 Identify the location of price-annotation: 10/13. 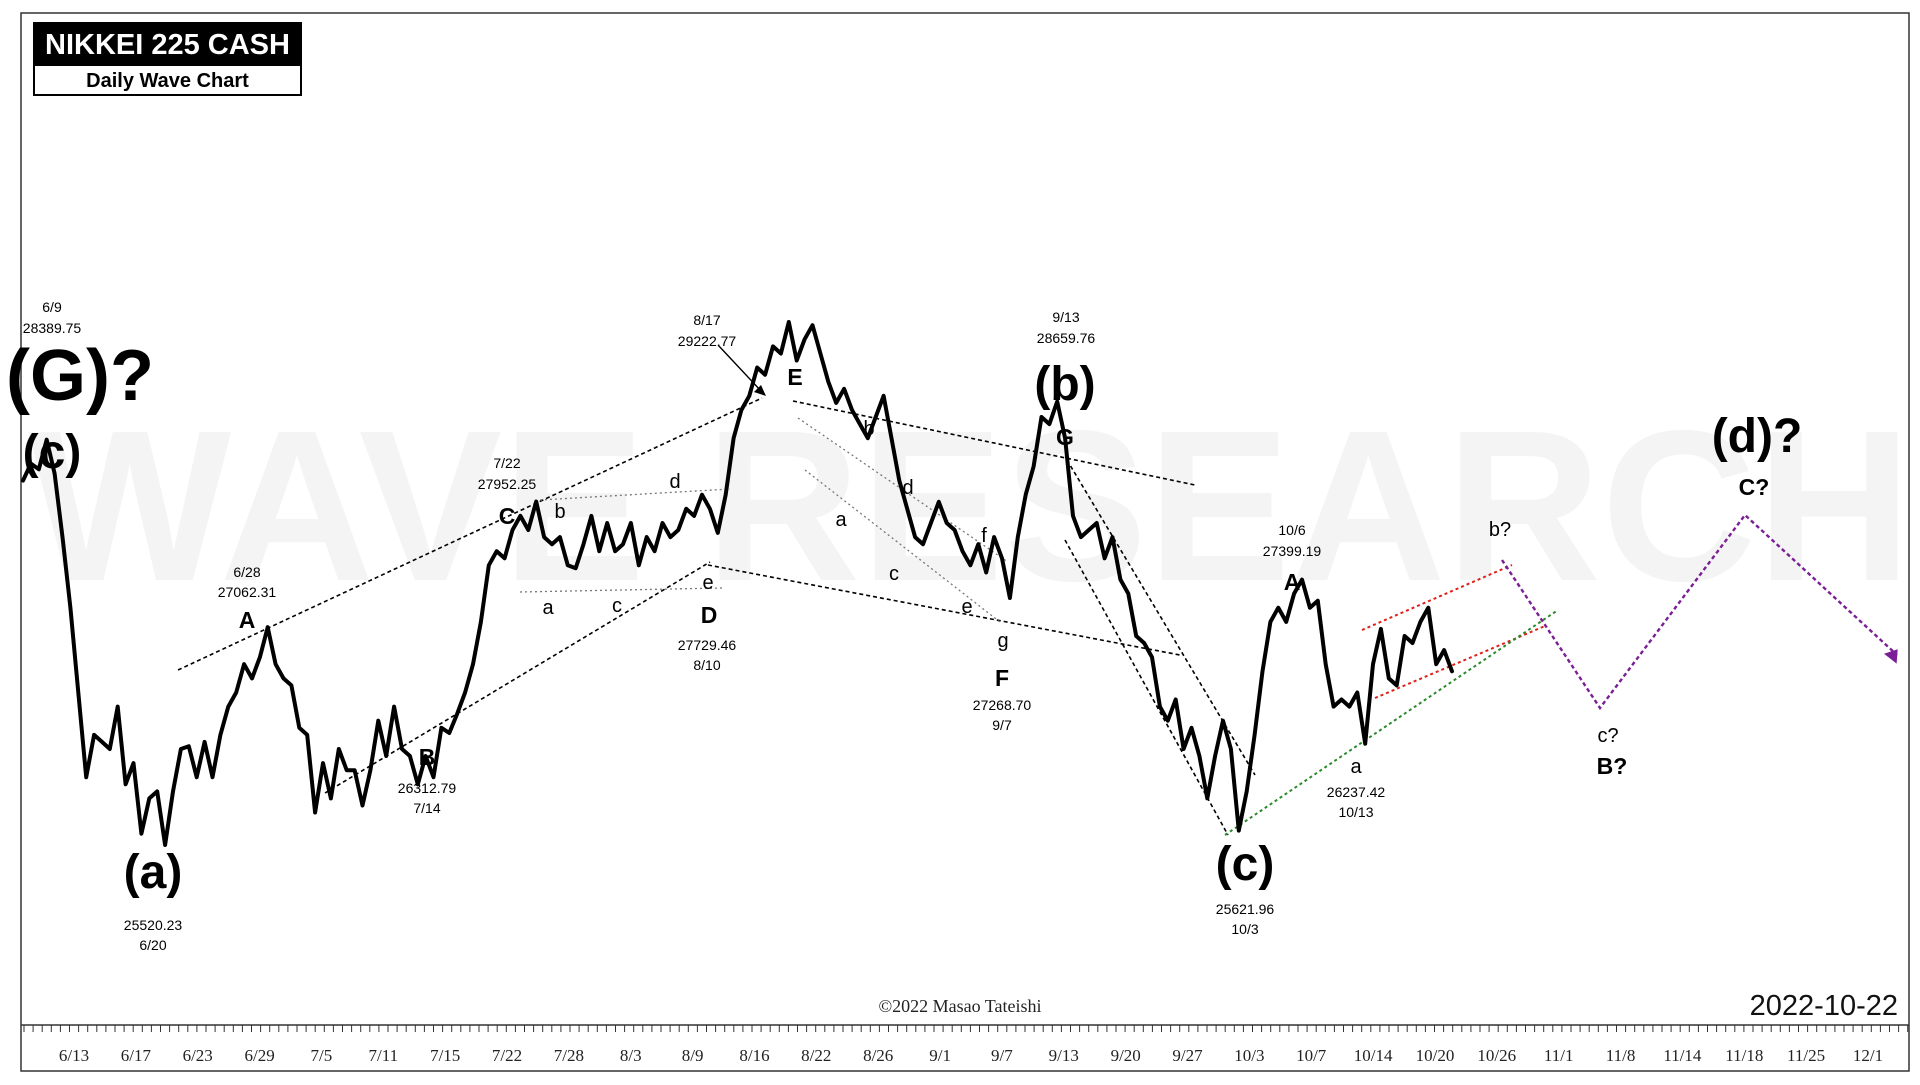
(1355, 812).